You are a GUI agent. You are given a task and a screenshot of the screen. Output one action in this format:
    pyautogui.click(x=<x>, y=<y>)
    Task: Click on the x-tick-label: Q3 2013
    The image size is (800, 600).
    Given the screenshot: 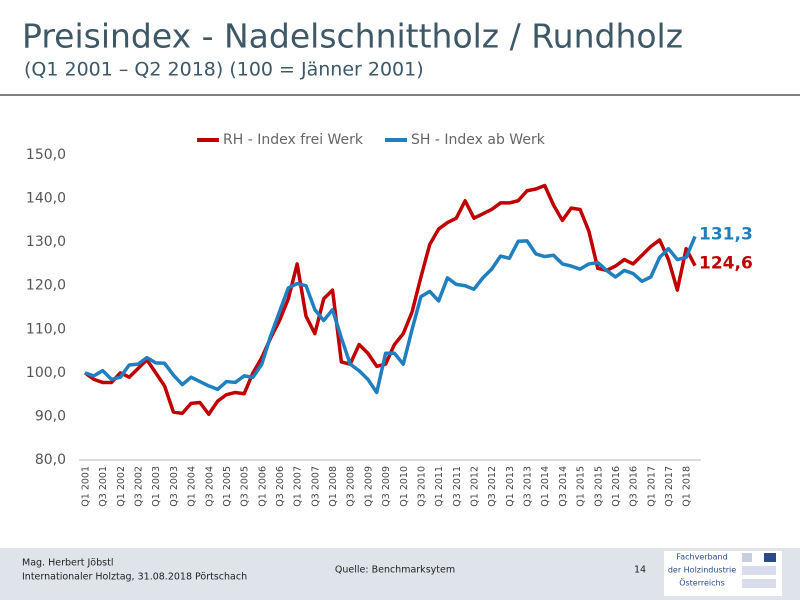 What is the action you would take?
    pyautogui.click(x=528, y=486)
    